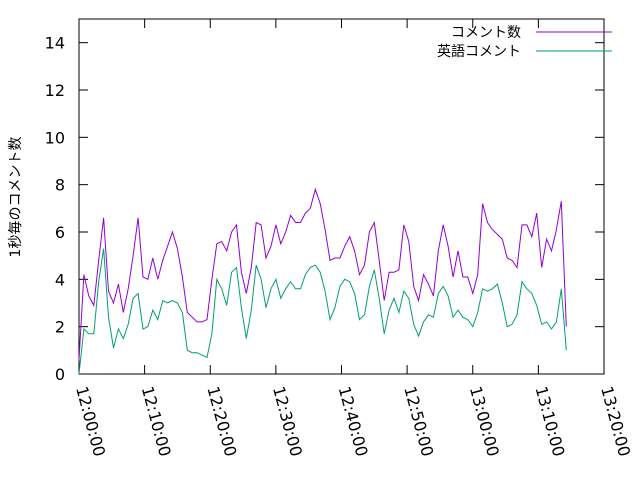 This screenshot has height=480, width=640. What do you see at coordinates (60, 374) in the screenshot?
I see `y-tick-label: 0` at bounding box center [60, 374].